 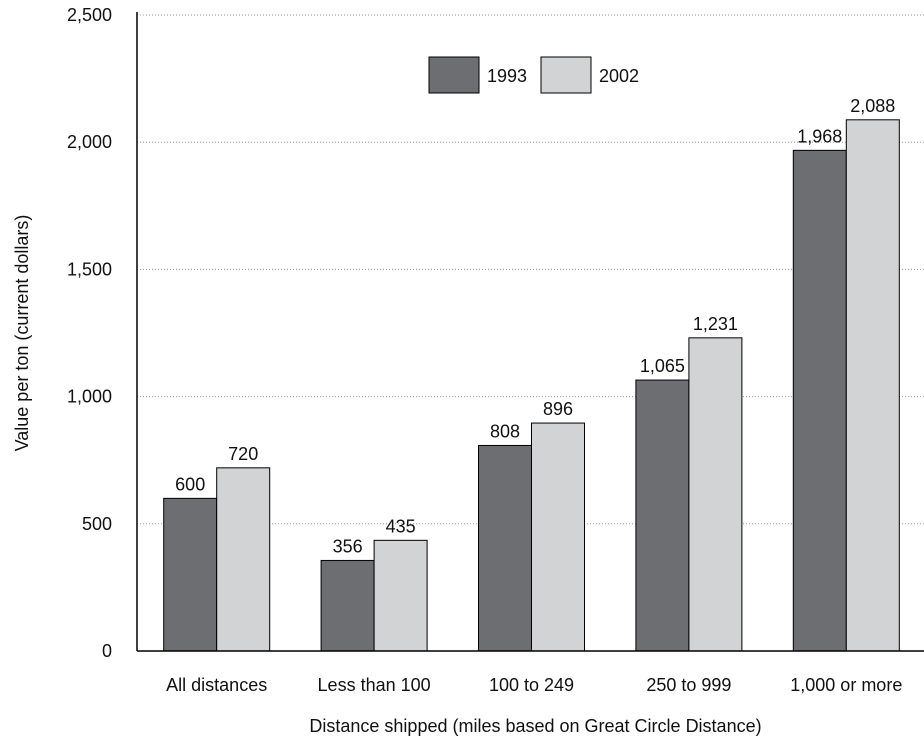 I want to click on x-category-label: 100 to 249, so click(x=531, y=685).